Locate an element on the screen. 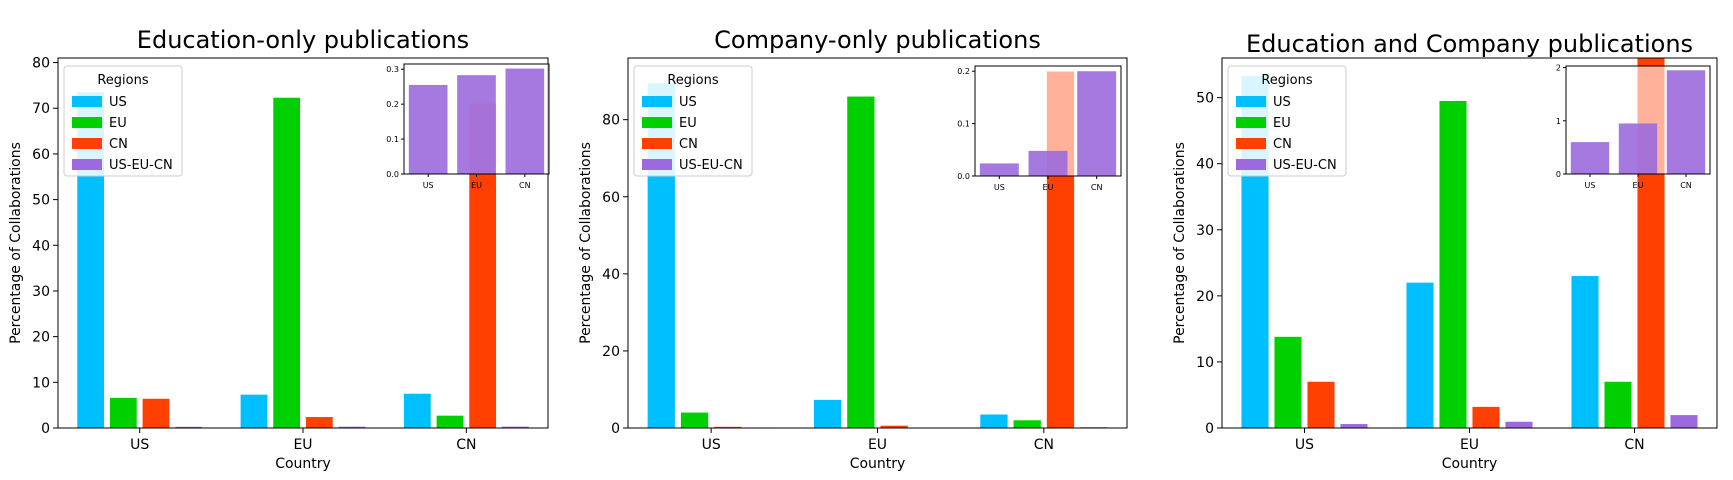 This screenshot has height=480, width=1733. chart-title: Company-only publications is located at coordinates (877, 40).